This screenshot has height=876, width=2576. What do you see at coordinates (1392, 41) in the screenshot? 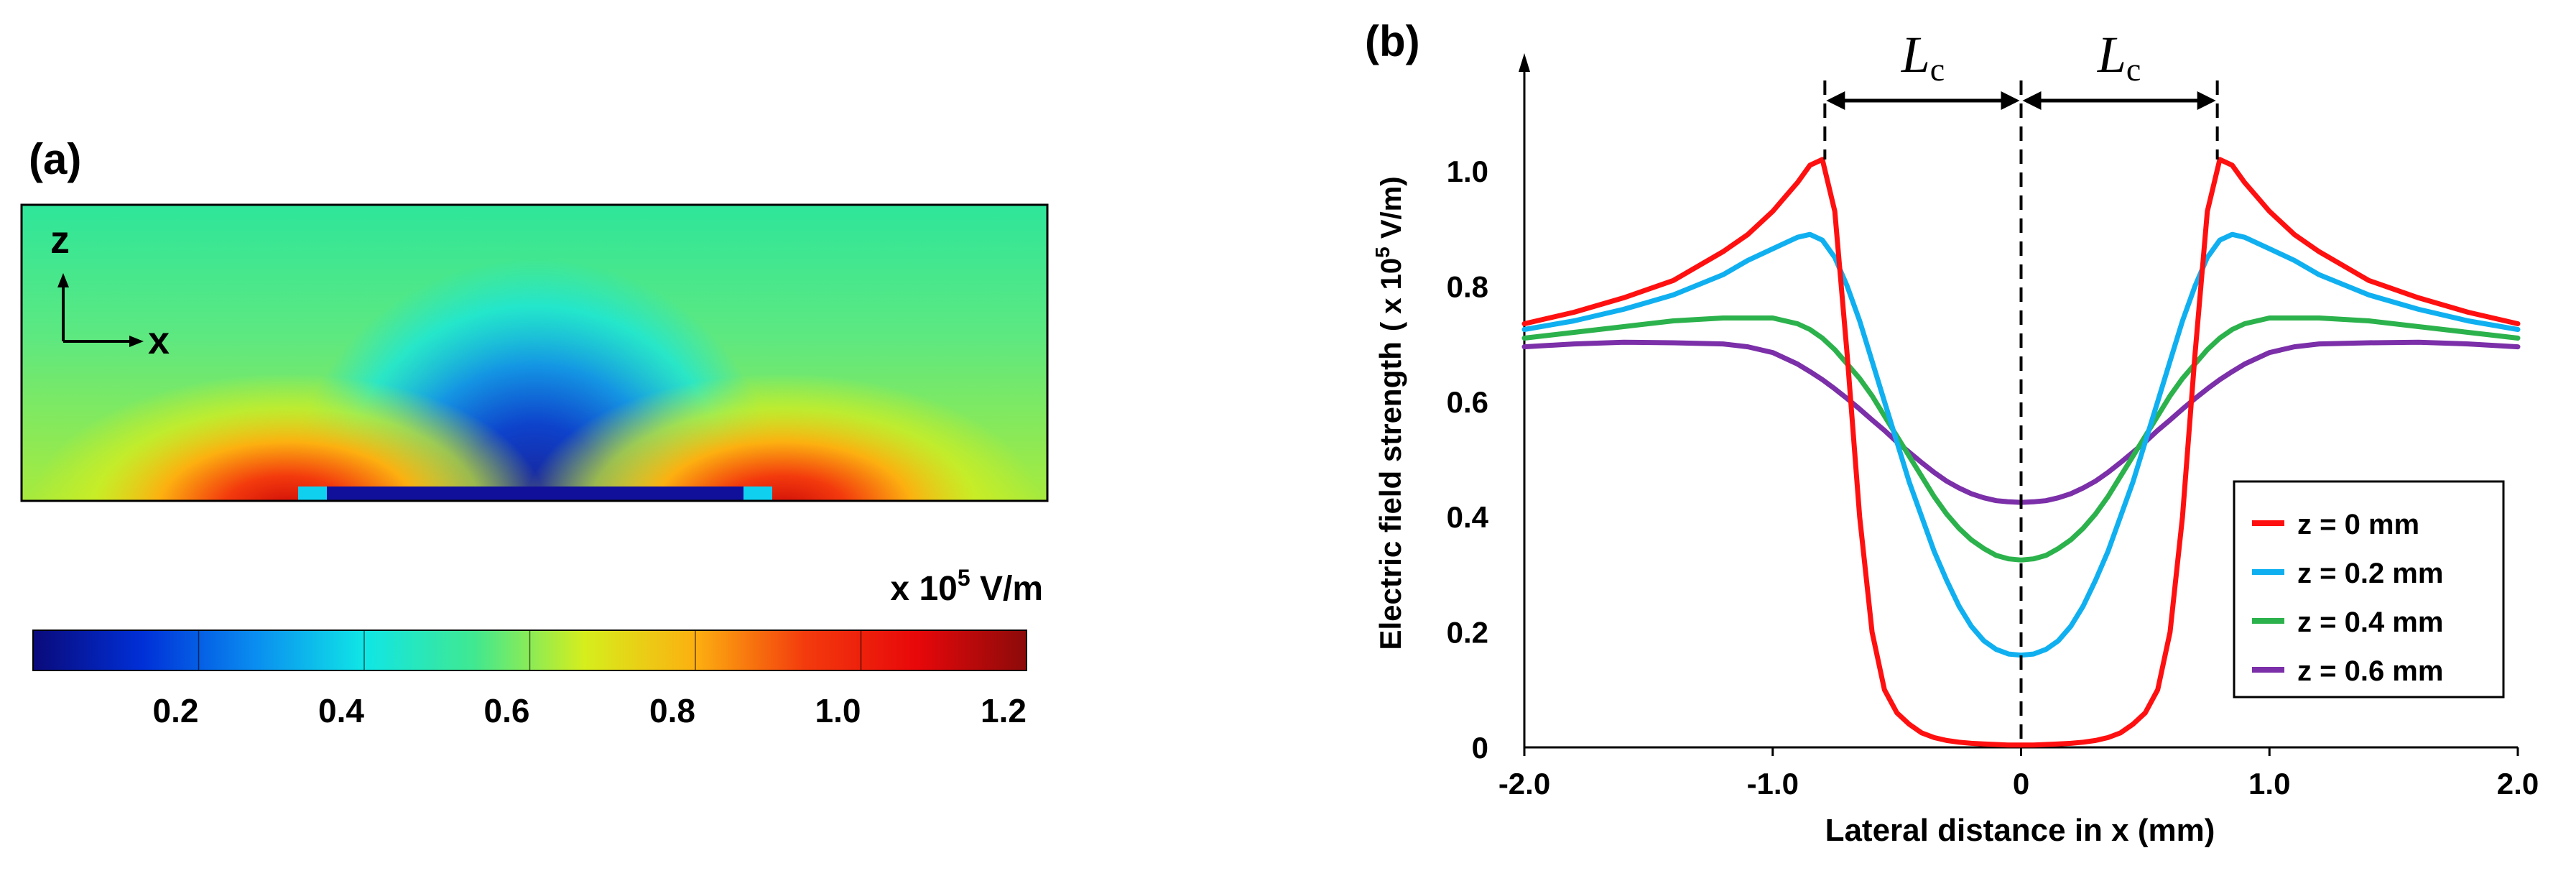
I see `panel-b-label: (b)` at bounding box center [1392, 41].